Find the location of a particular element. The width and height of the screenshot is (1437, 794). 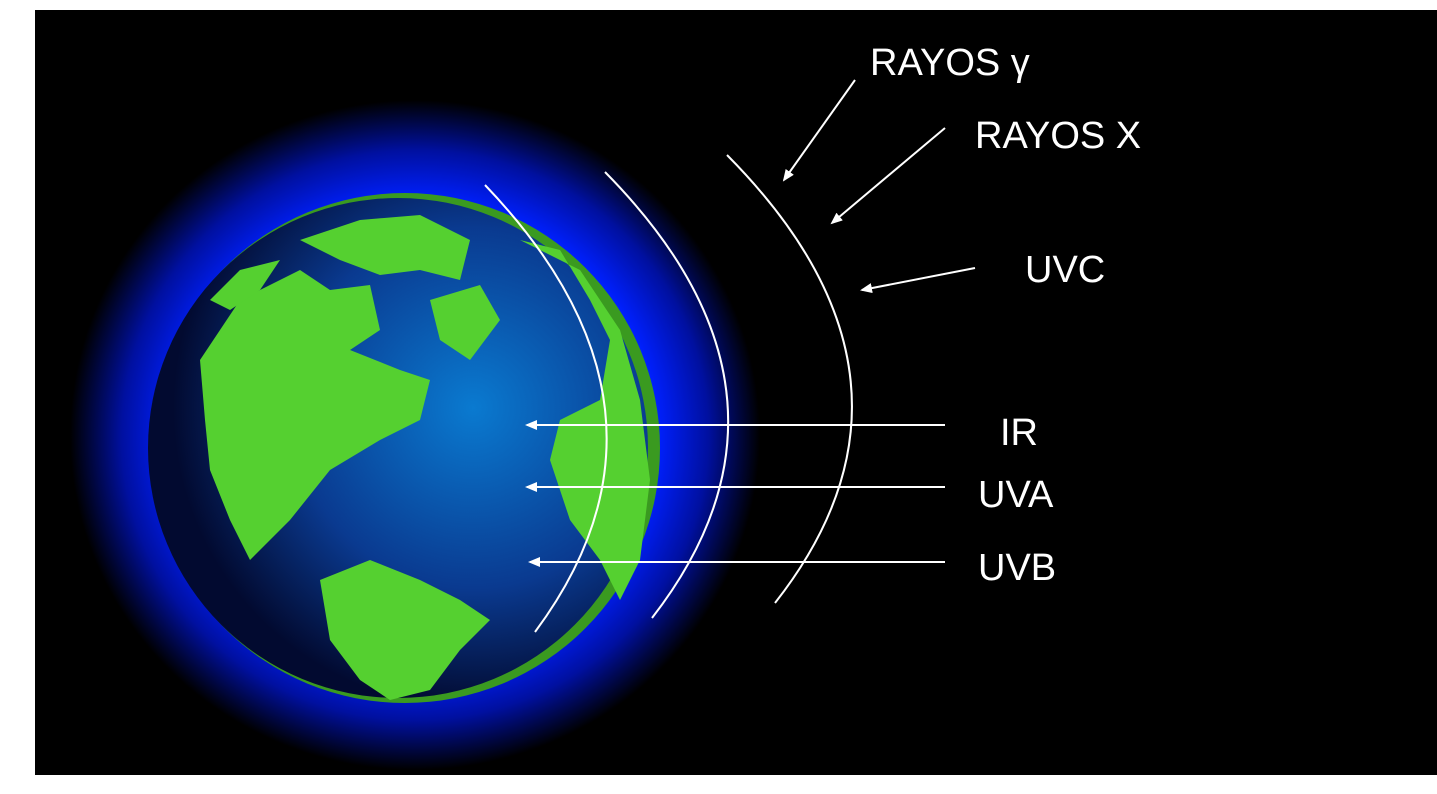

label: UVC is located at coordinates (1065, 270).